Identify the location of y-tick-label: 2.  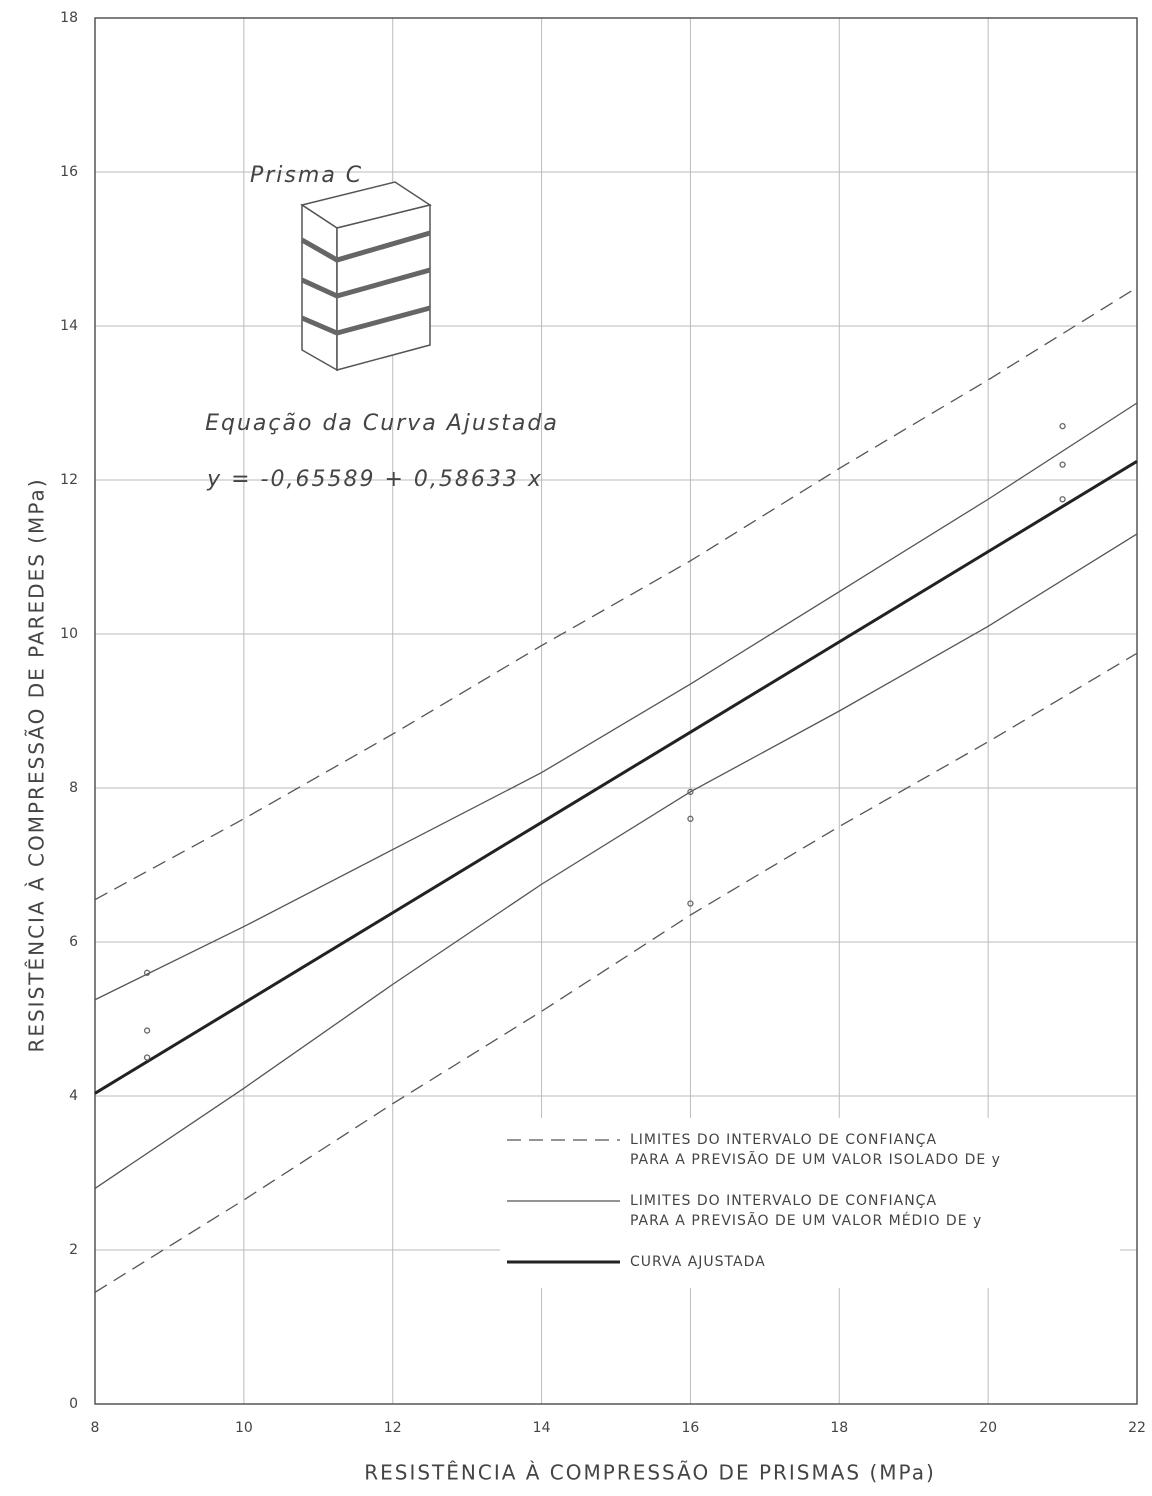
(73, 1250).